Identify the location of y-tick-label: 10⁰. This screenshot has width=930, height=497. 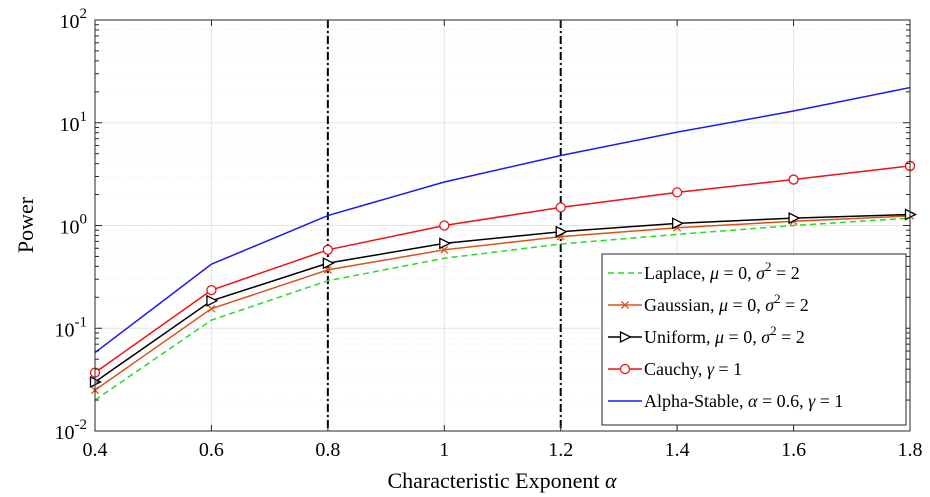
(74, 225).